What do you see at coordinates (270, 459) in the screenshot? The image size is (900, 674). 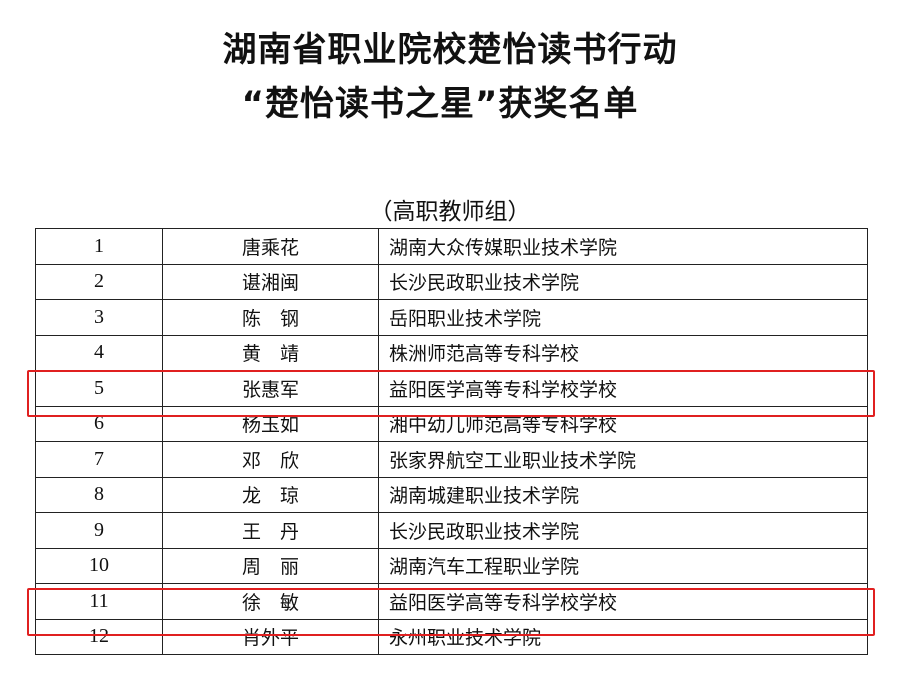 I see `winner-name: 邓 欣` at bounding box center [270, 459].